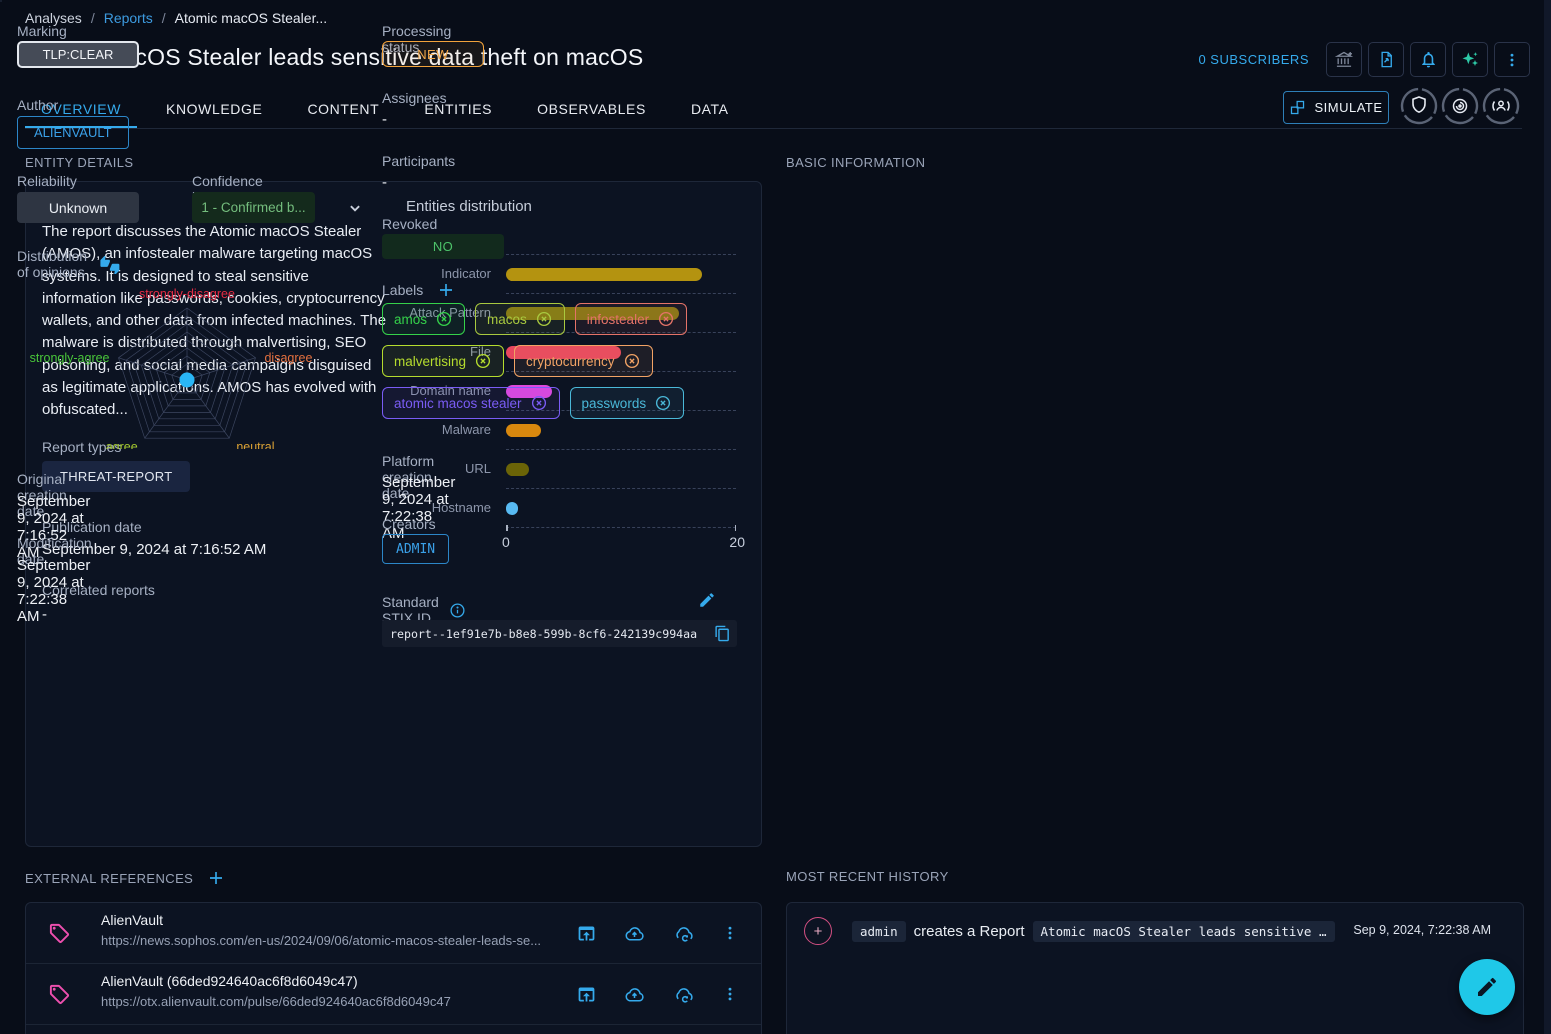 The height and width of the screenshot is (1034, 1551). Describe the element at coordinates (410, 224) in the screenshot. I see `revoked-label: Revoked` at that location.